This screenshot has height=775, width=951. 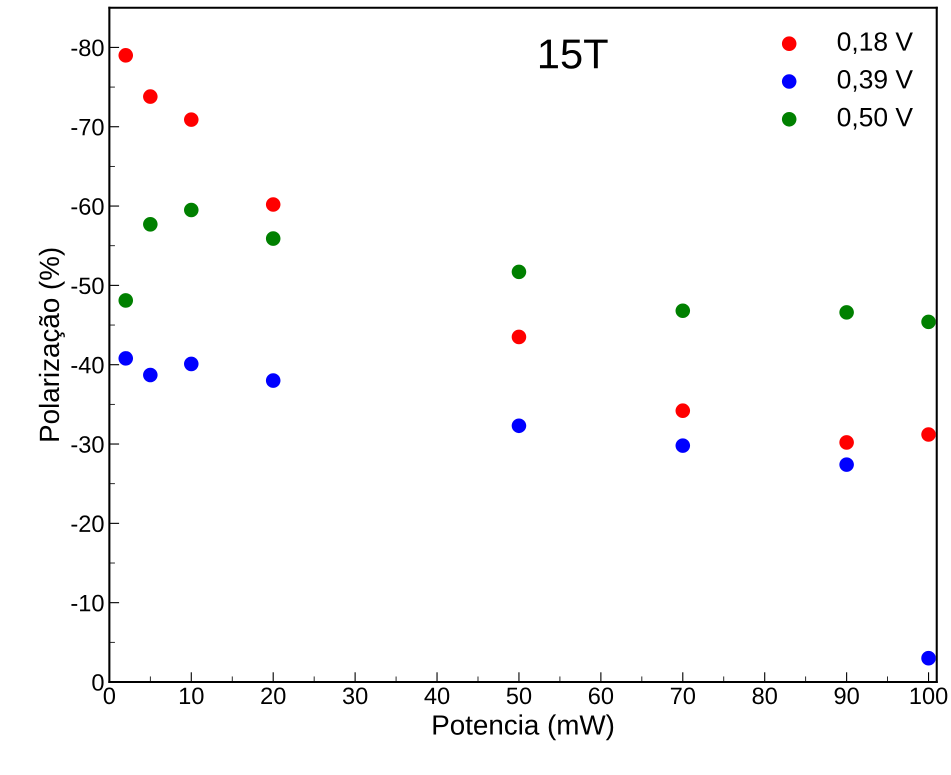 What do you see at coordinates (87, 444) in the screenshot?
I see `y-tick-label: -30` at bounding box center [87, 444].